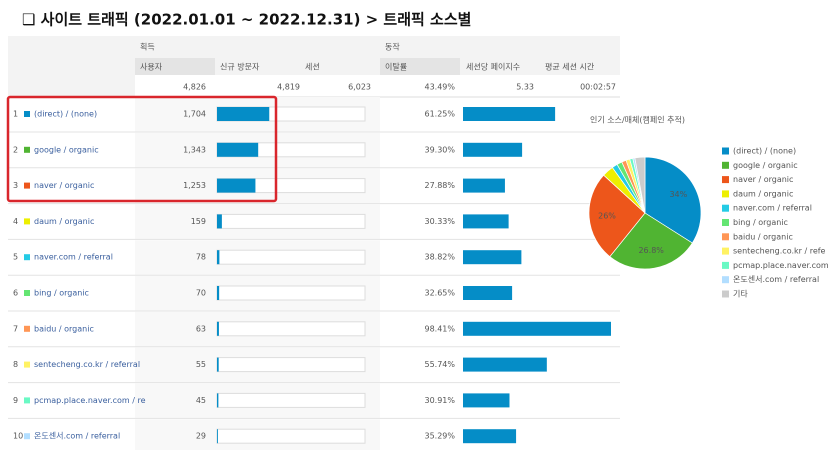  What do you see at coordinates (15, 328) in the screenshot?
I see `rank: 7` at bounding box center [15, 328].